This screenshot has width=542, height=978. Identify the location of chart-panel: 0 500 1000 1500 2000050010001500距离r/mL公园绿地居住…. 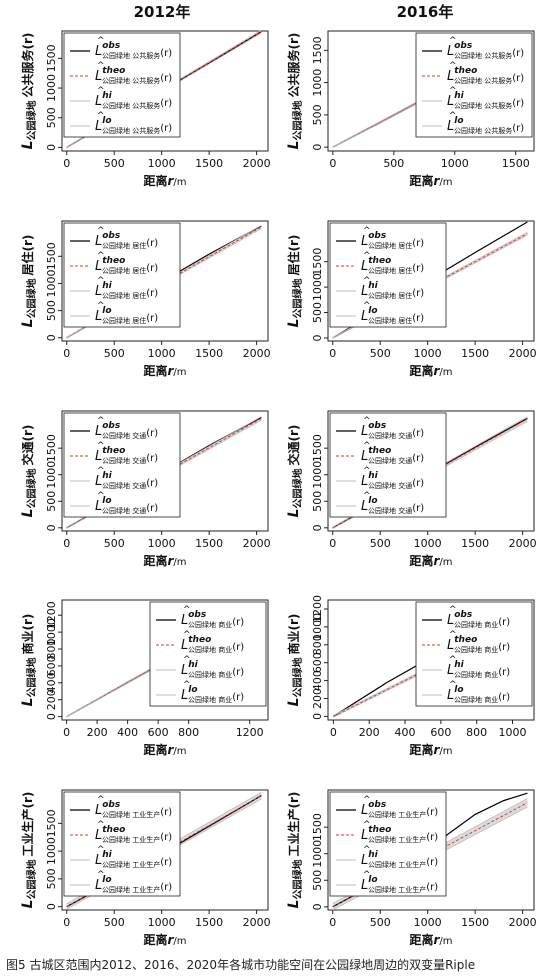
(145, 299).